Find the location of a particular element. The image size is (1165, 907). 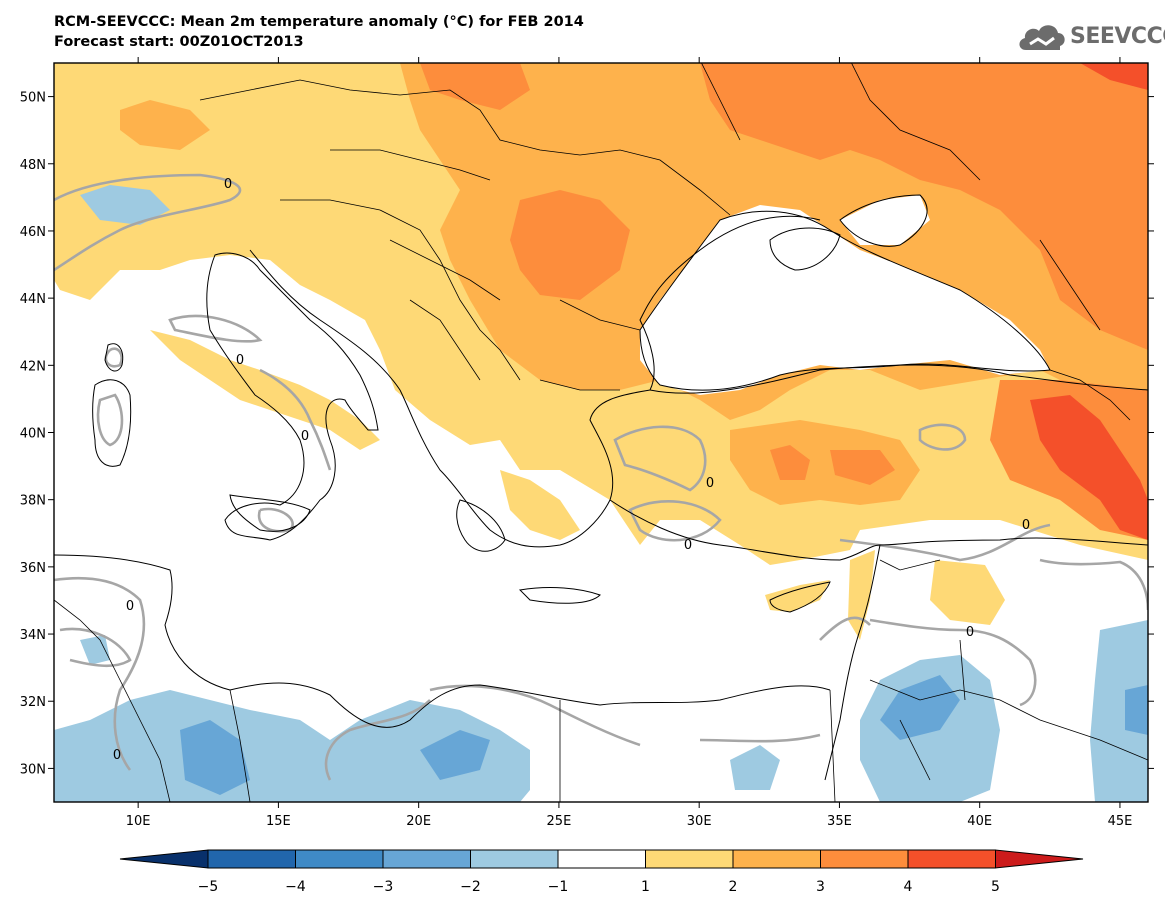

anomaly-band-2-3-west is located at coordinates (165, 125).